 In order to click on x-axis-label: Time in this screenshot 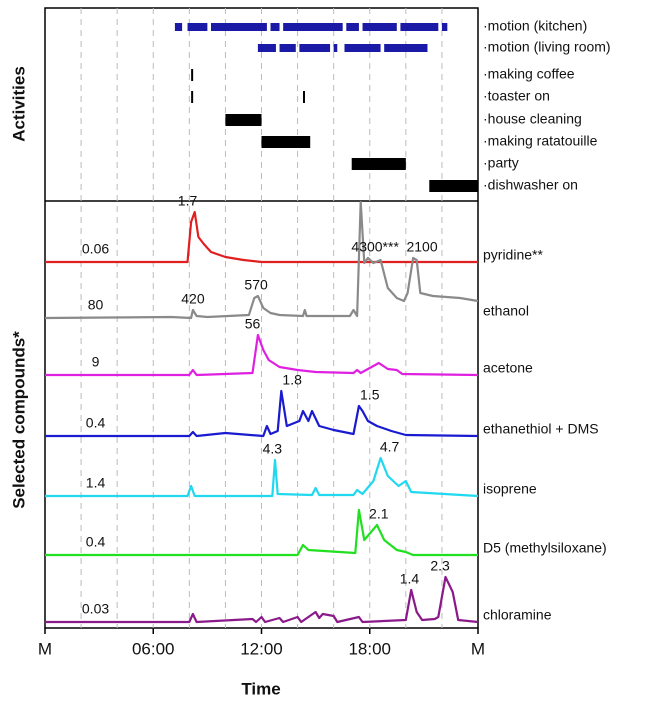, I will do `click(260, 688)`.